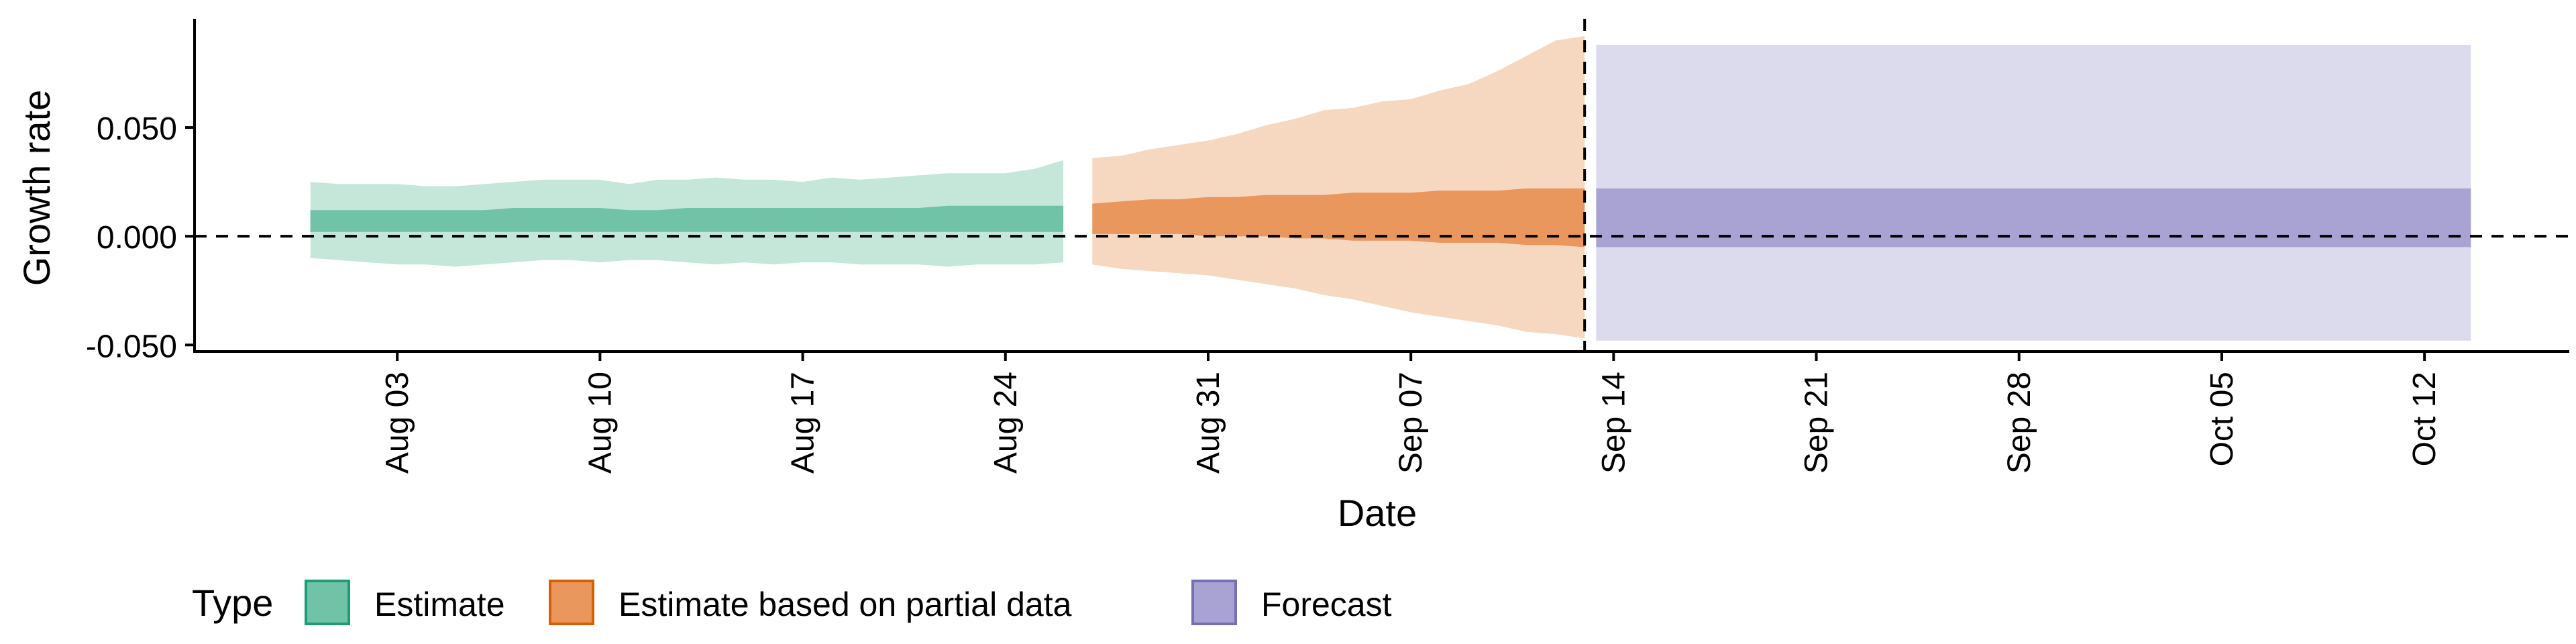 Image resolution: width=2576 pixels, height=644 pixels. I want to click on legend-label-estimate-based-on-partial-data: Estimate based on partial data, so click(845, 604).